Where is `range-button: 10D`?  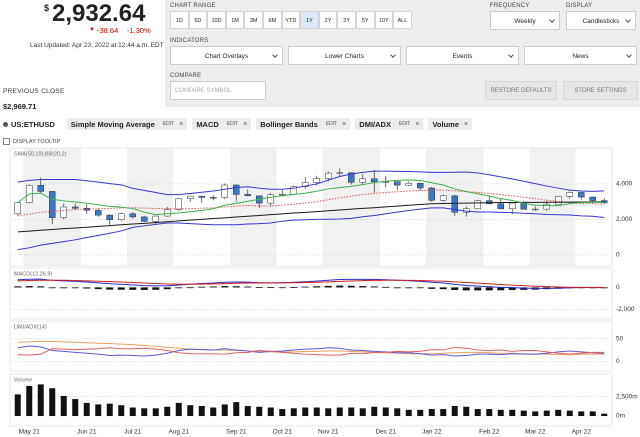 range-button: 10D is located at coordinates (216, 20).